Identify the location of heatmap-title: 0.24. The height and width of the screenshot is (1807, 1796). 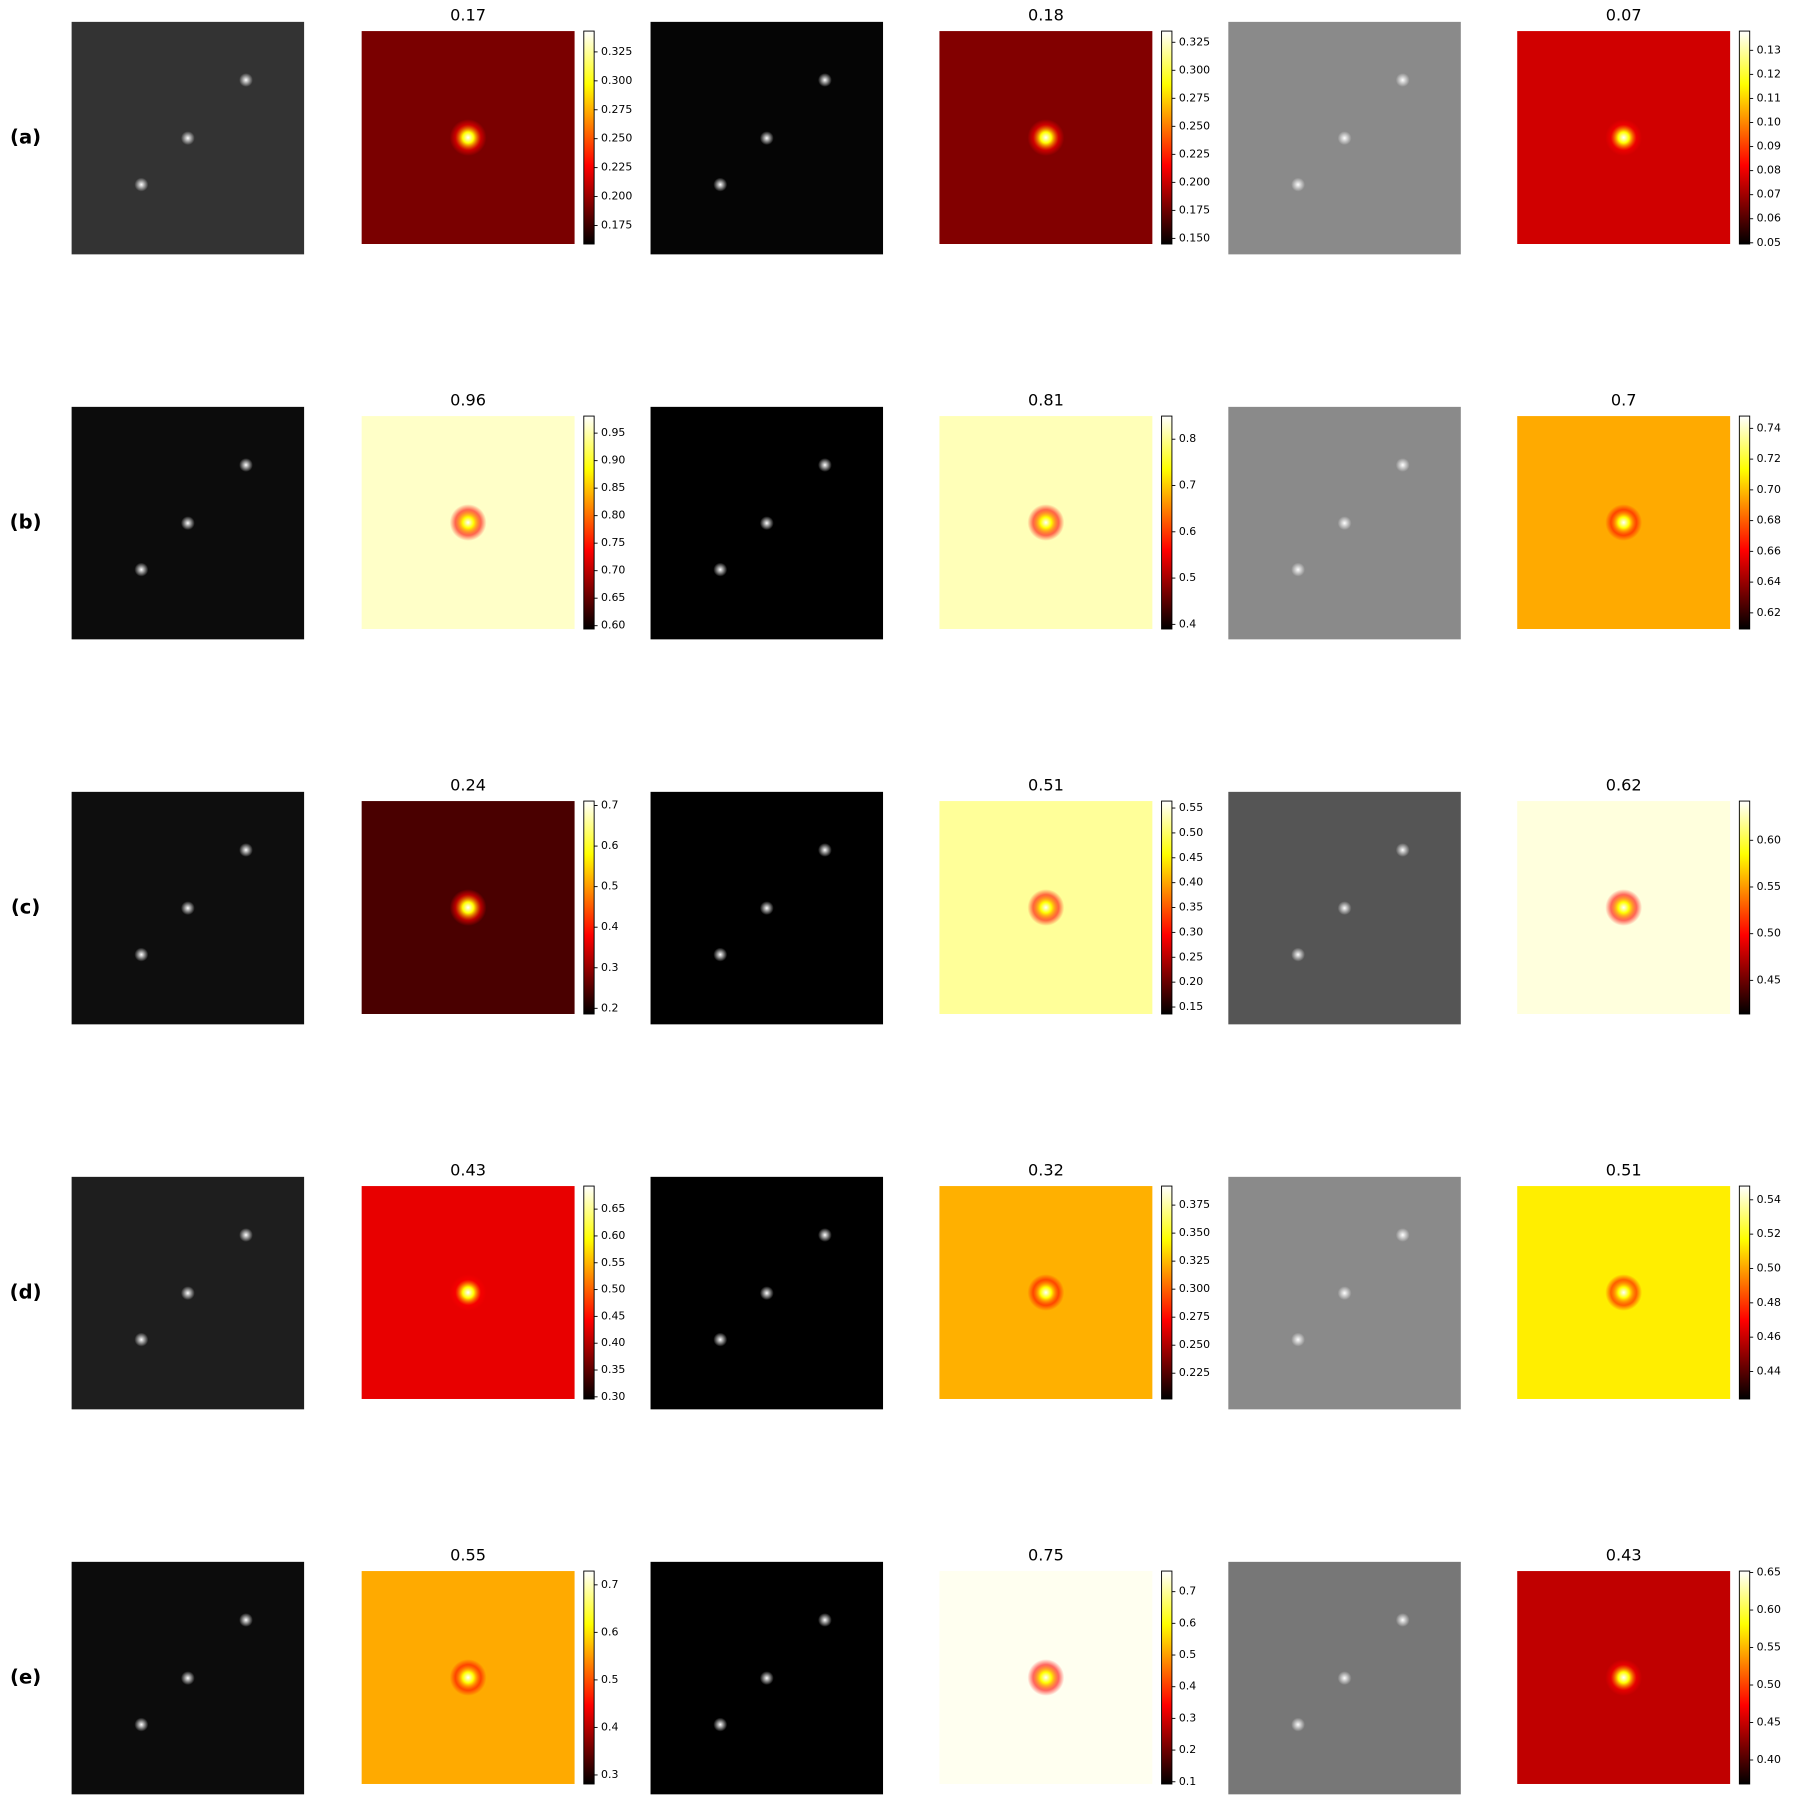
(468, 785).